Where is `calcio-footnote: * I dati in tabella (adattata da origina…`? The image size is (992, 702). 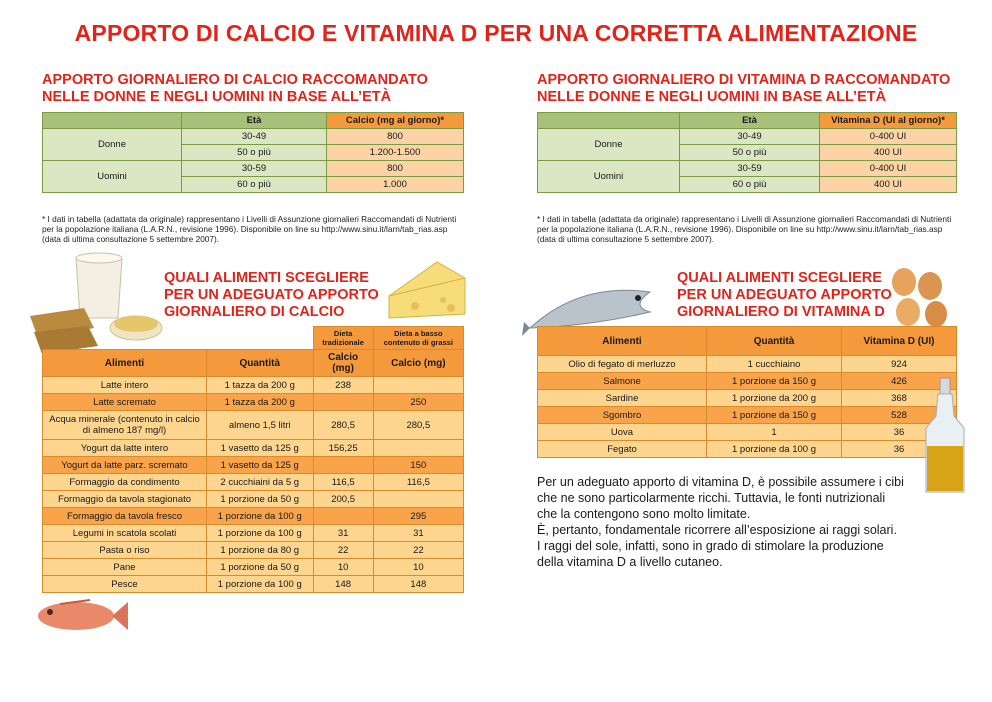
calcio-footnote: * I dati in tabella (adattata da origina… is located at coordinates (249, 229).